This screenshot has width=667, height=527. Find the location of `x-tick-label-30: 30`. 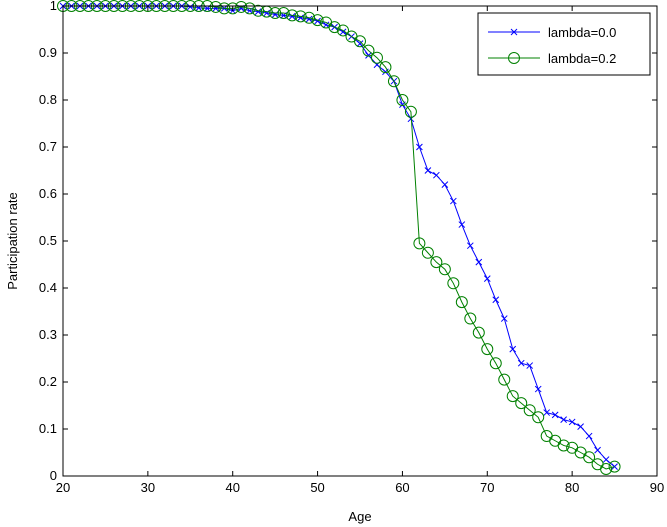

x-tick-label-30: 30 is located at coordinates (148, 487).